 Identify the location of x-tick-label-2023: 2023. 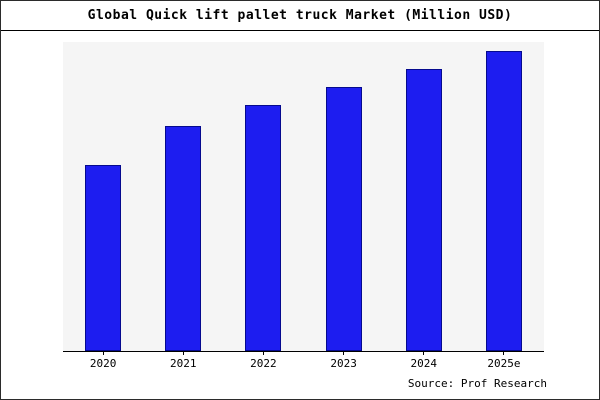
(344, 360).